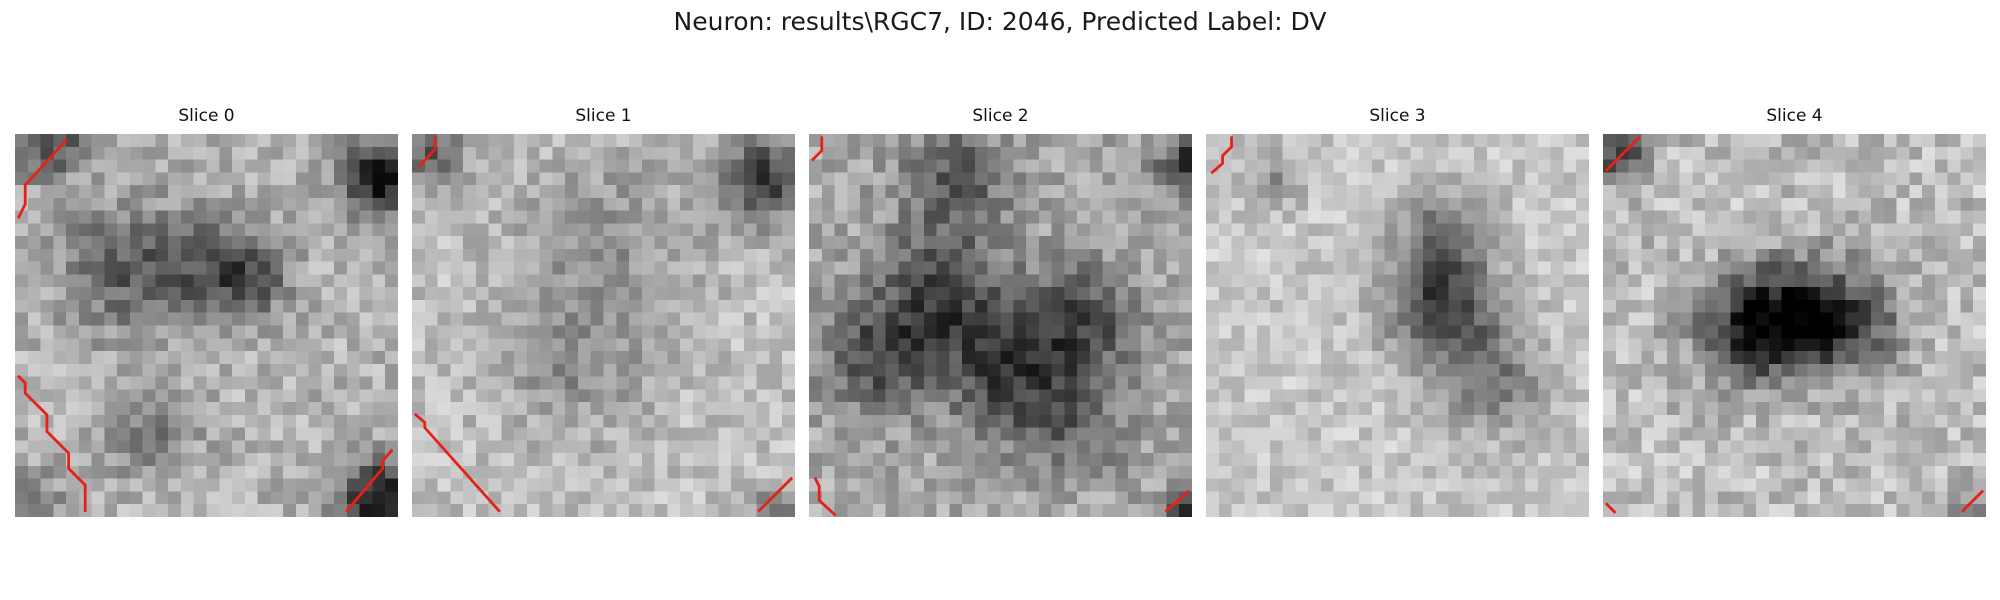 The width and height of the screenshot is (2000, 600). What do you see at coordinates (1000, 325) in the screenshot?
I see `slice-image` at bounding box center [1000, 325].